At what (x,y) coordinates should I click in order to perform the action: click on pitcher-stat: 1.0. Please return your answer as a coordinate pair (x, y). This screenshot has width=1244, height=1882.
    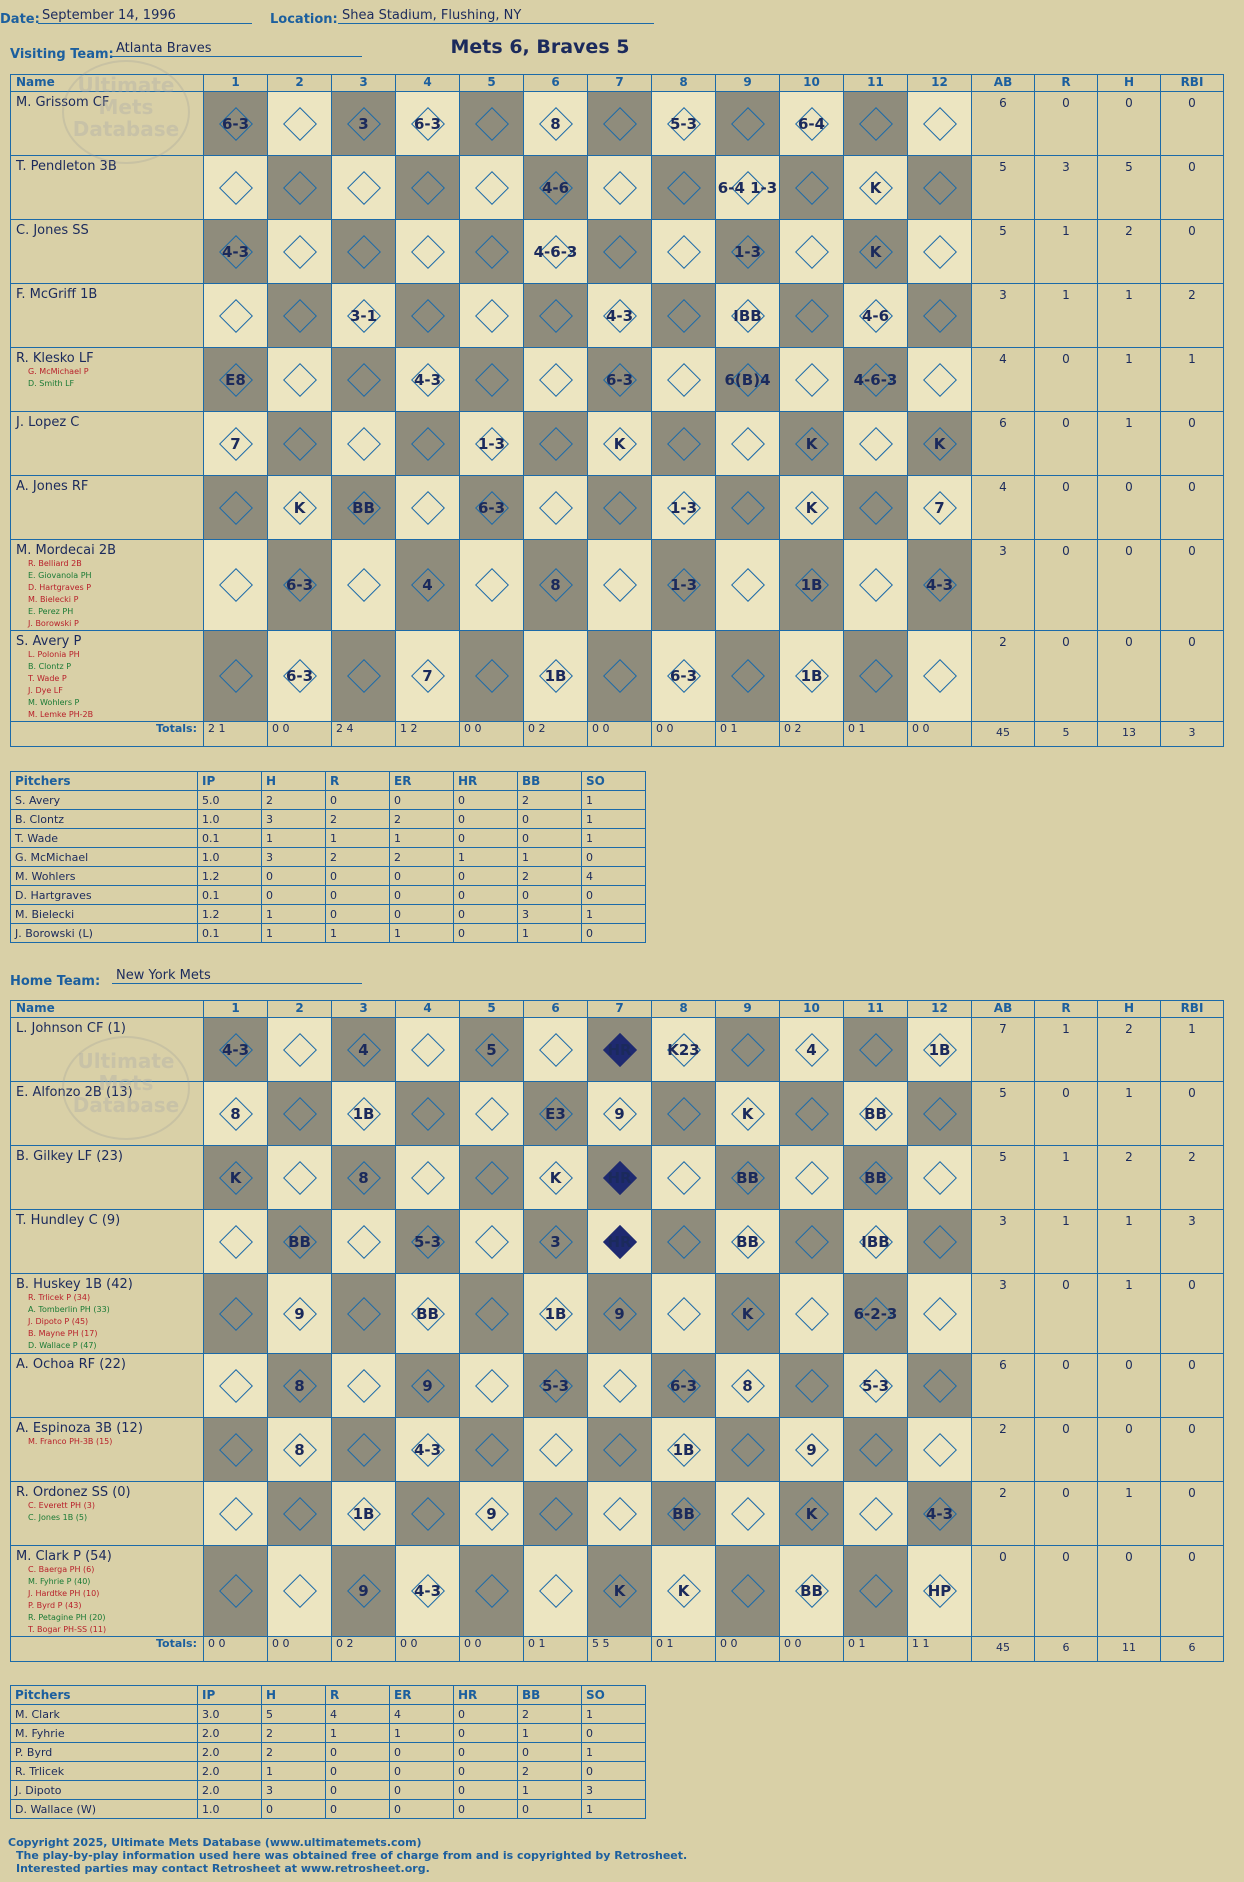
    Looking at the image, I should click on (229, 1809).